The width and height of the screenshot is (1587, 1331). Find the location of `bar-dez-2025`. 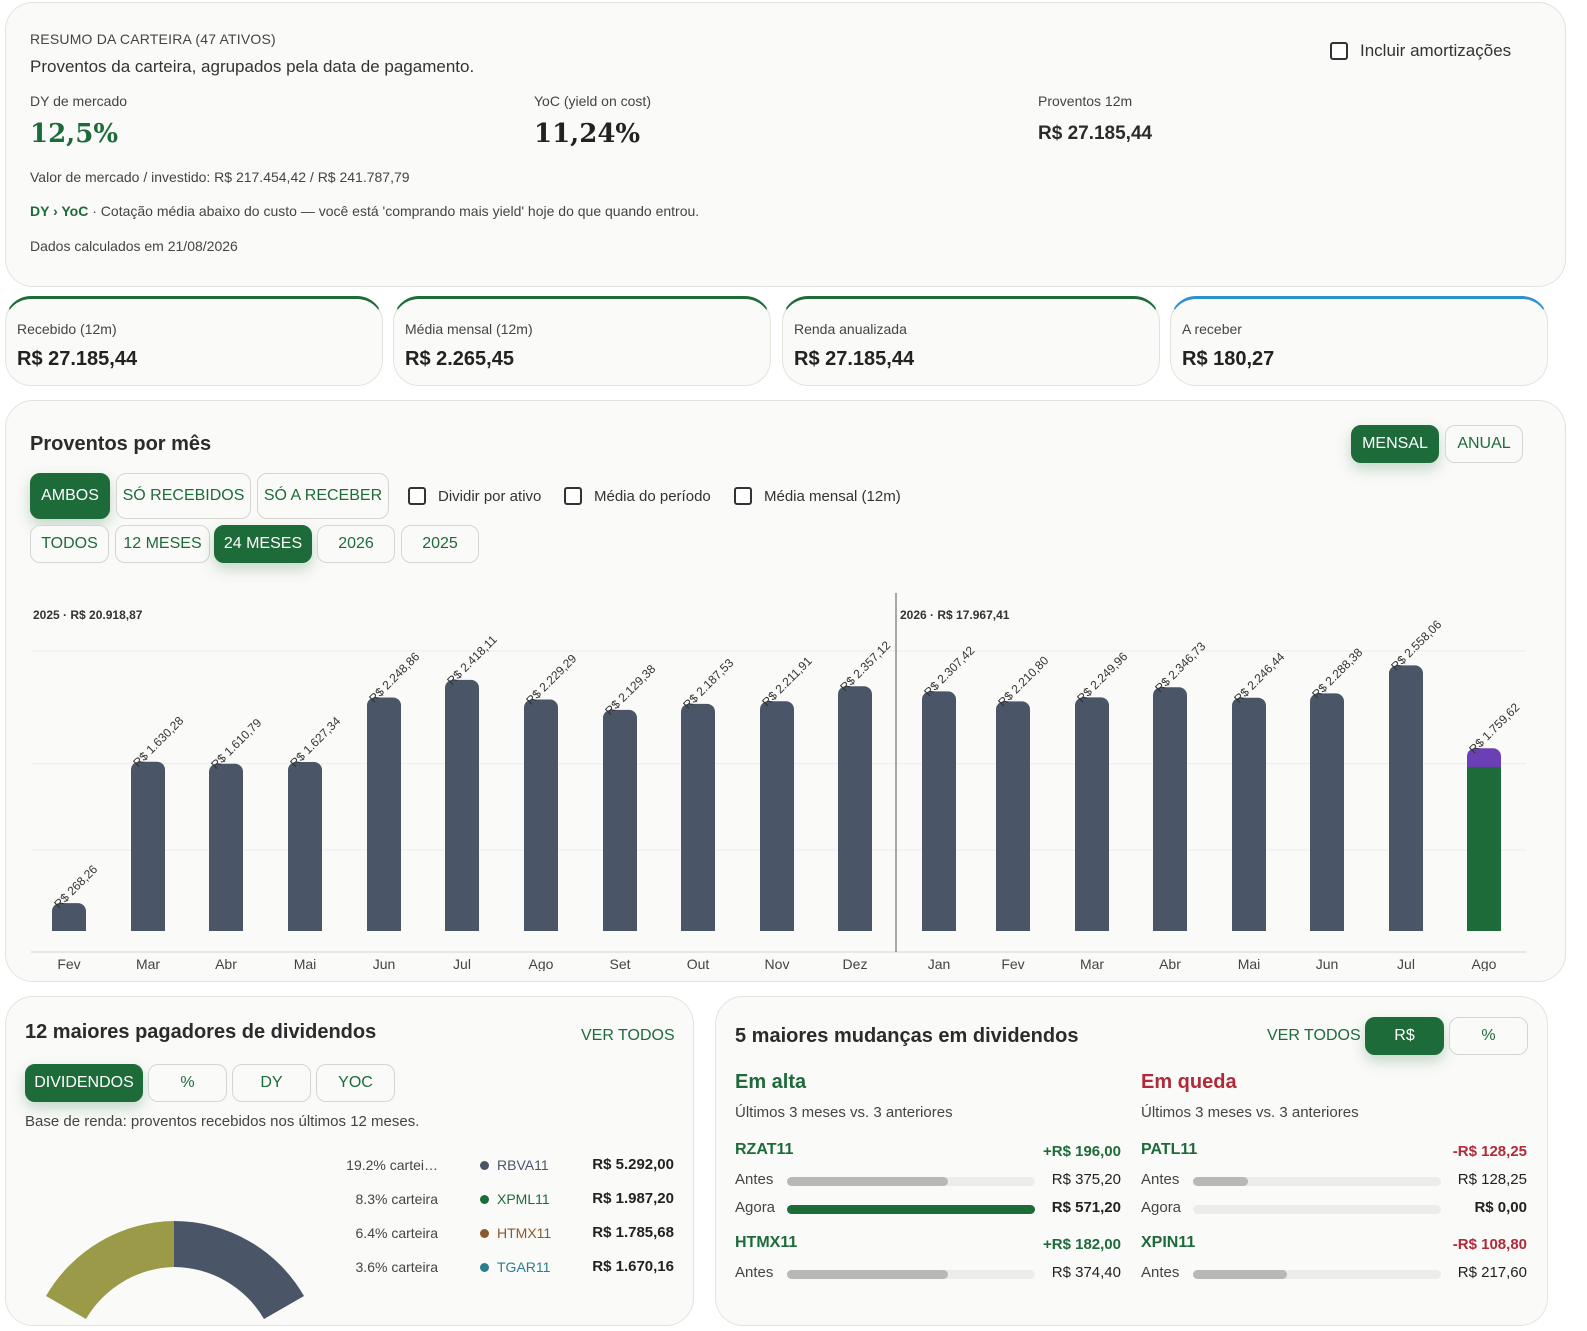

bar-dez-2025 is located at coordinates (855, 808).